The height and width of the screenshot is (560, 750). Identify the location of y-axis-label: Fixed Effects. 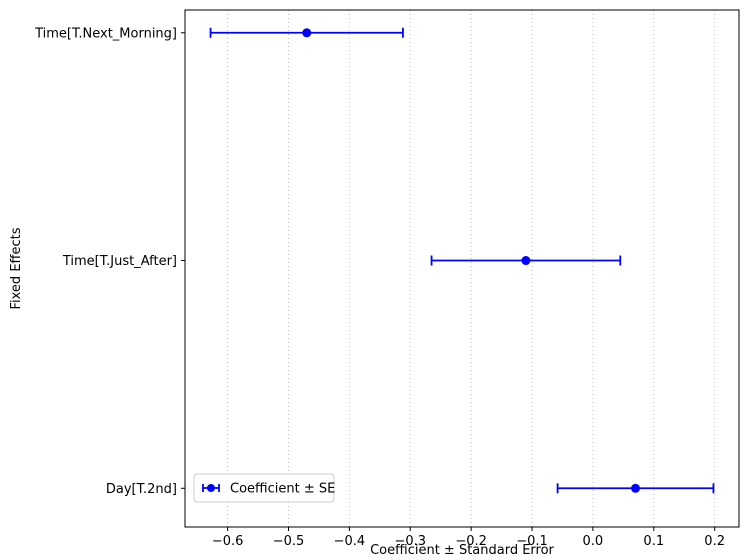
(16, 268).